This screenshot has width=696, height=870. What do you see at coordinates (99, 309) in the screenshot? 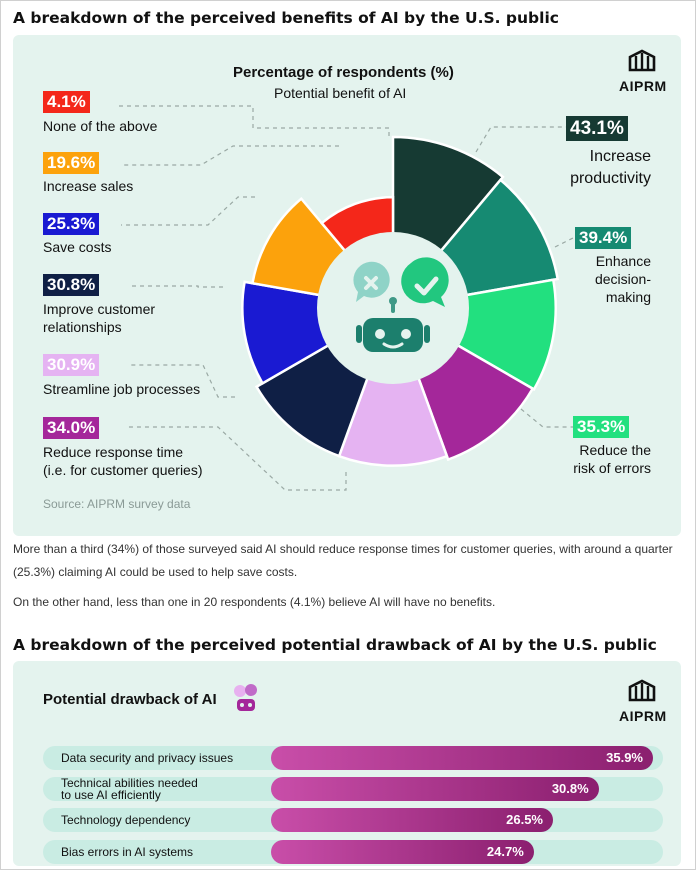
I see `label-line: Improve customer` at bounding box center [99, 309].